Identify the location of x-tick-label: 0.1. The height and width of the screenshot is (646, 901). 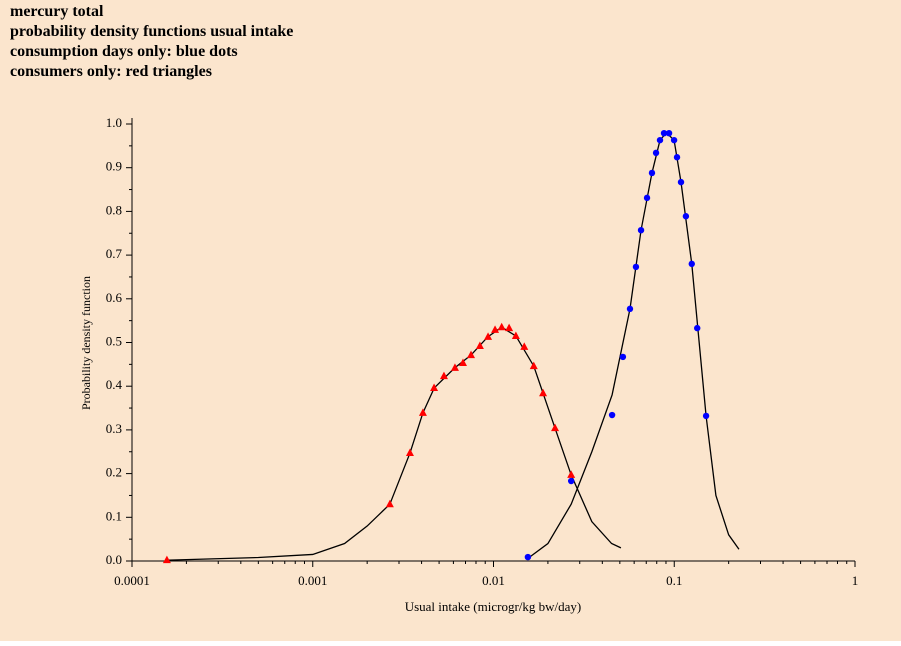
(674, 580).